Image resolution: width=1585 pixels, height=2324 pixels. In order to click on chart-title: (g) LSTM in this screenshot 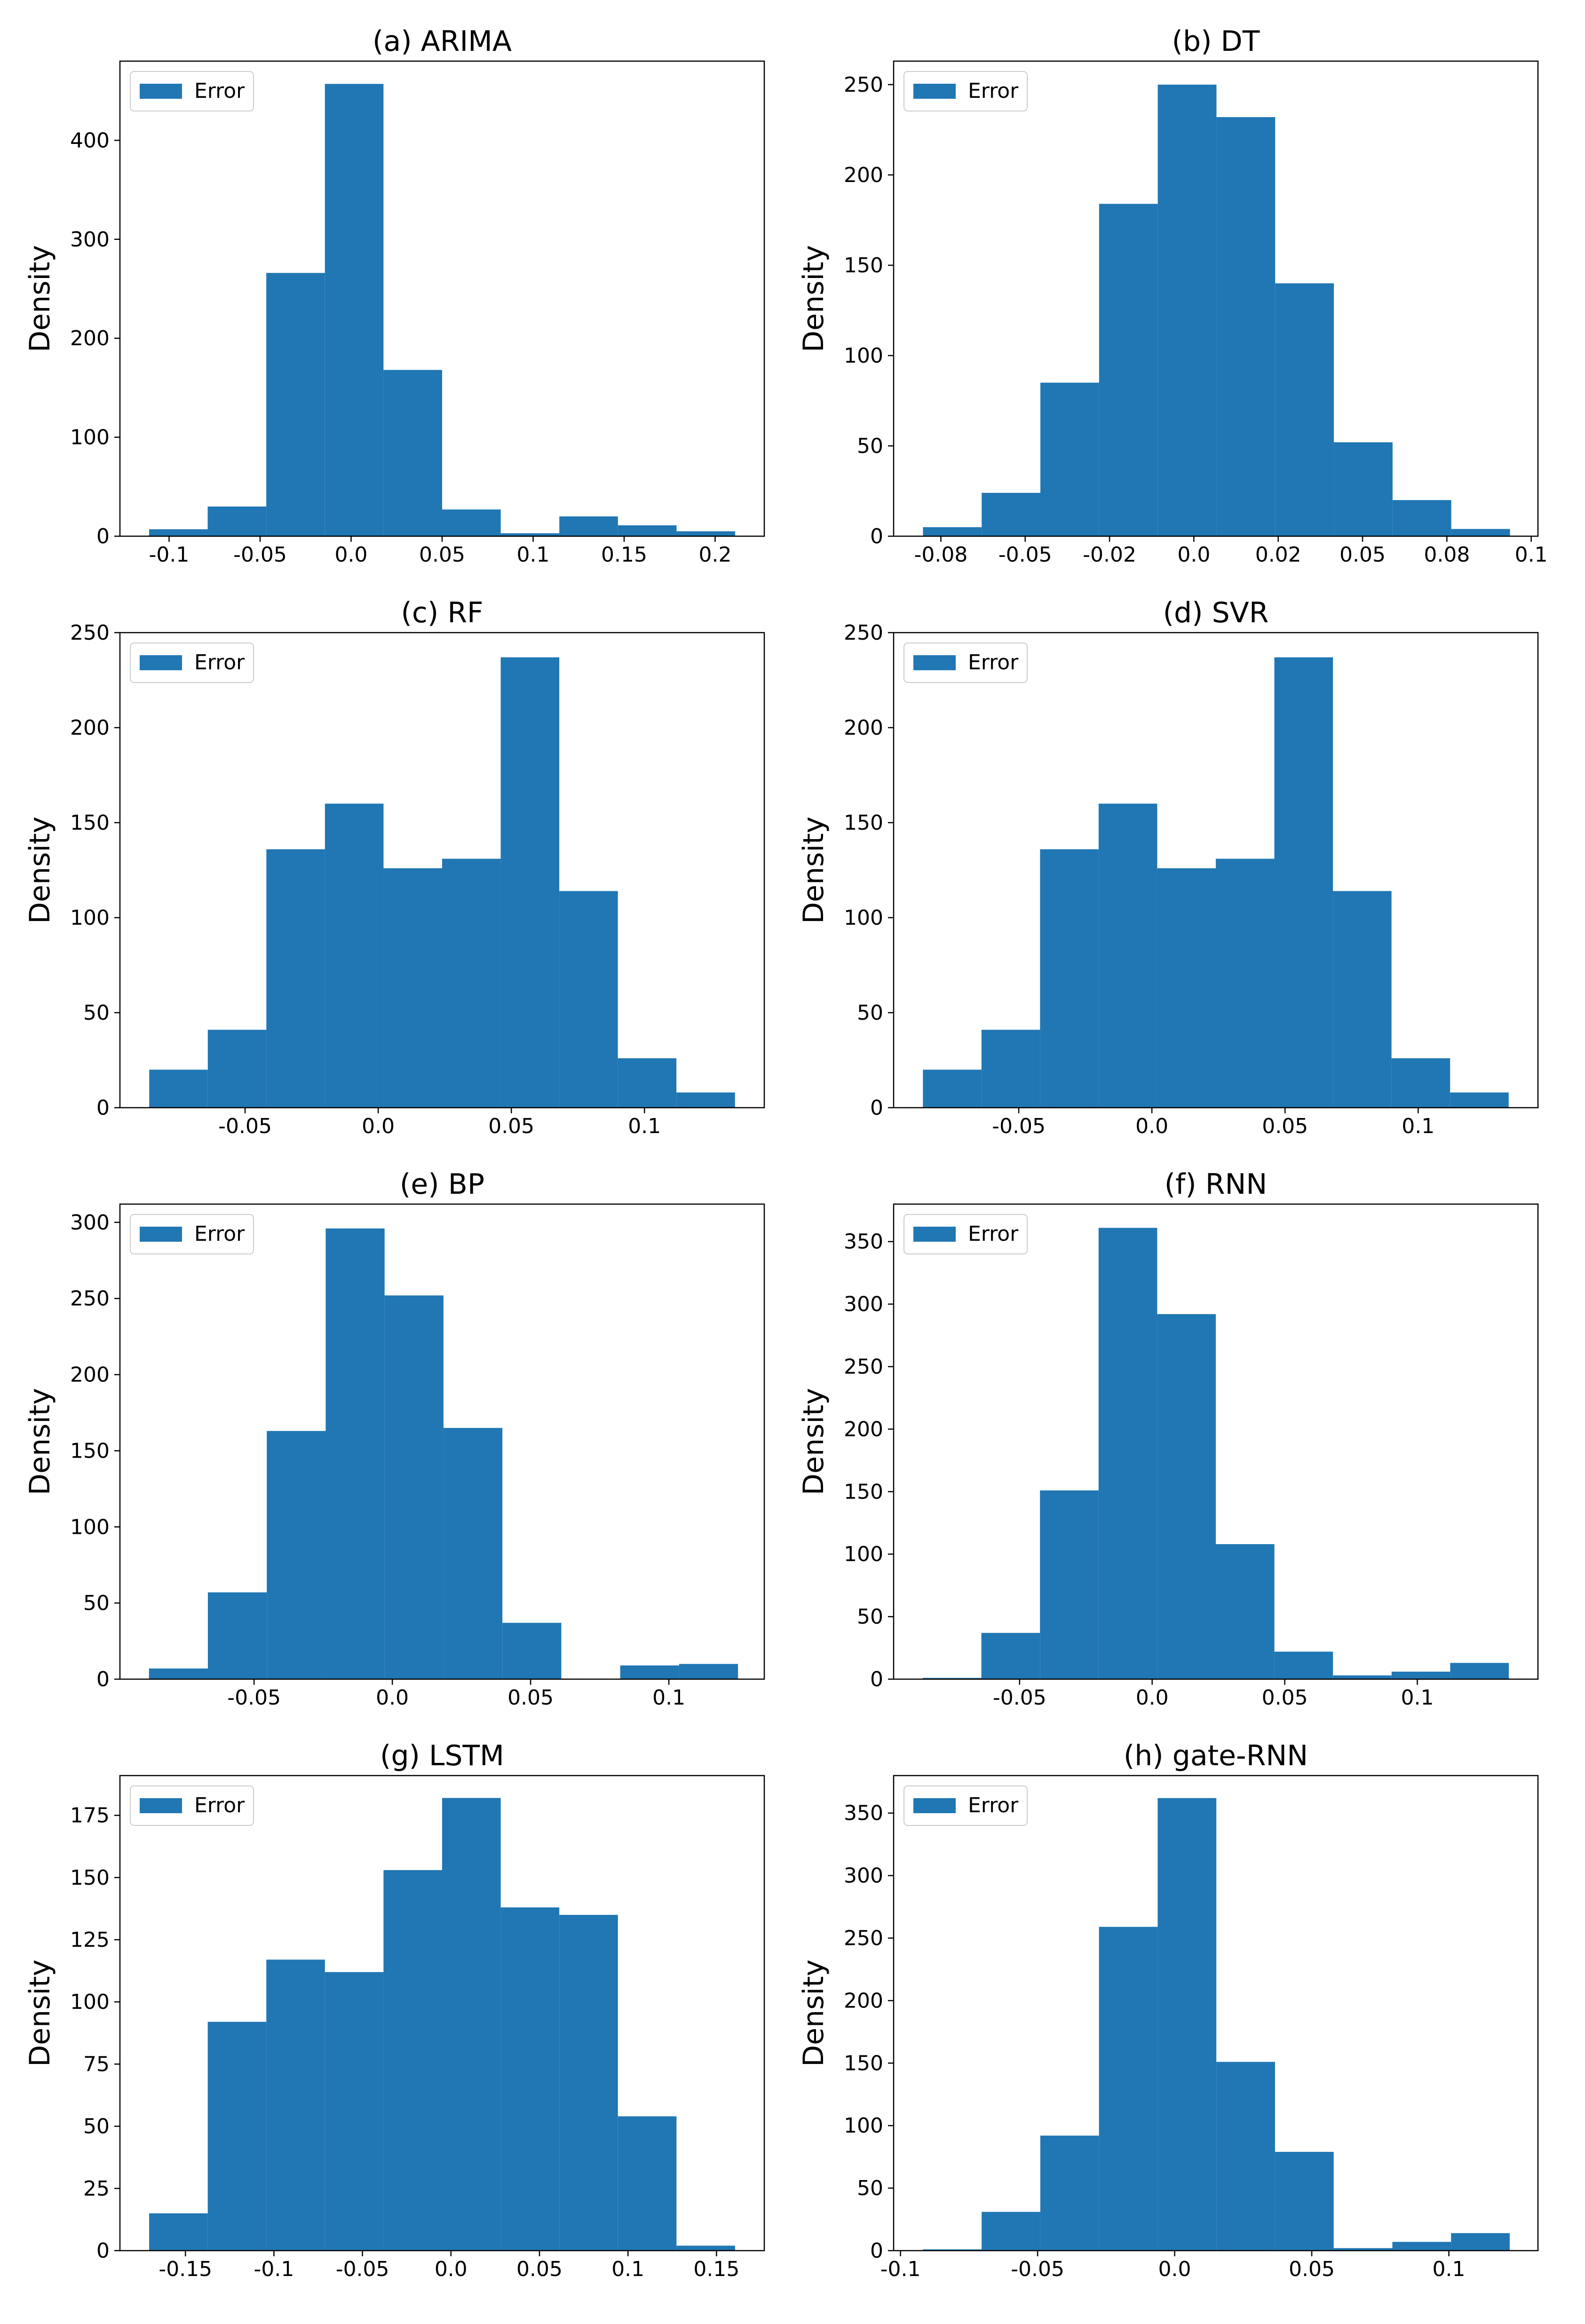, I will do `click(442, 1756)`.